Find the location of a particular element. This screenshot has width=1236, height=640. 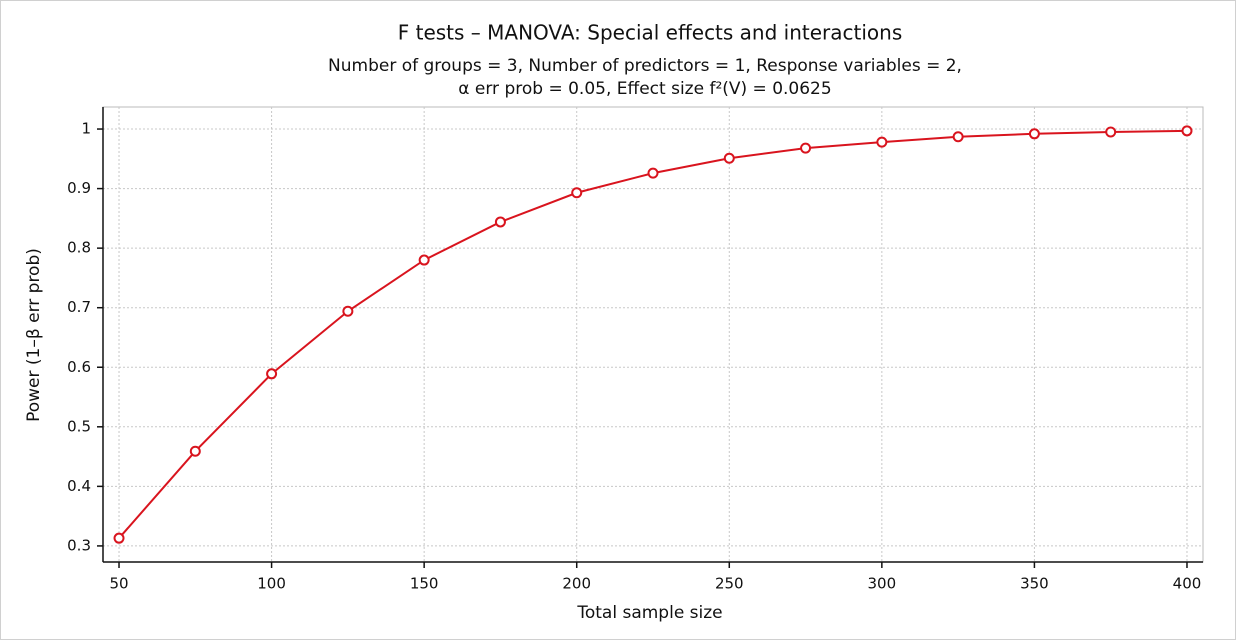

x-axis-label: Total sample size is located at coordinates (649, 613).